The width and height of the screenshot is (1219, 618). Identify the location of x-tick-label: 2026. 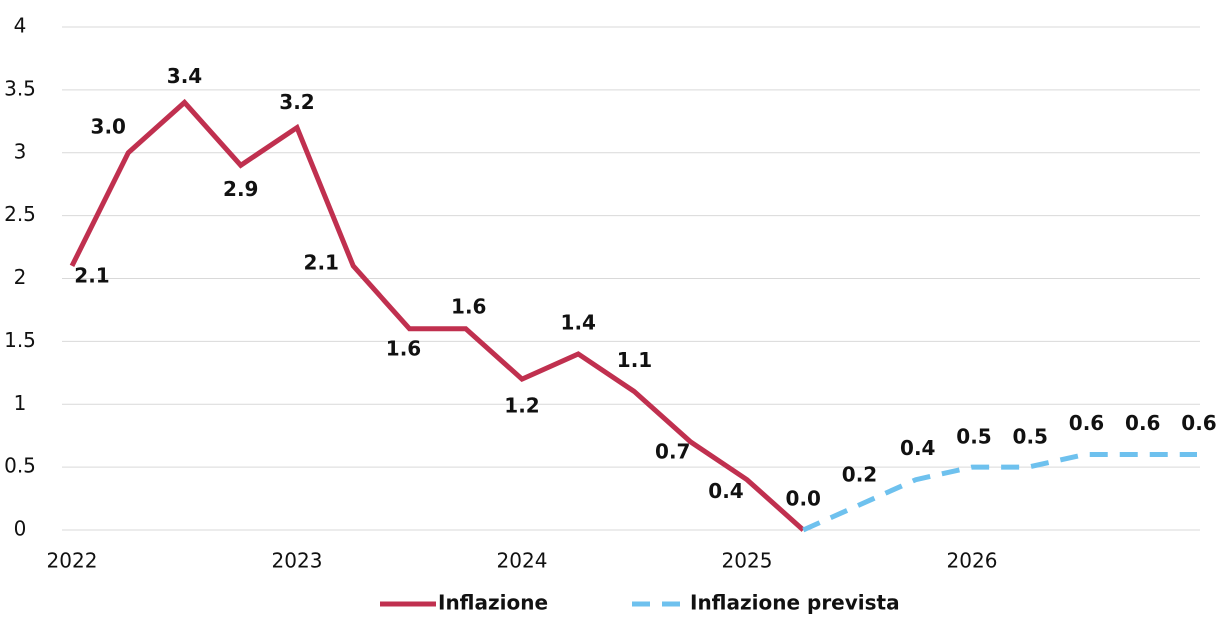
(972, 561).